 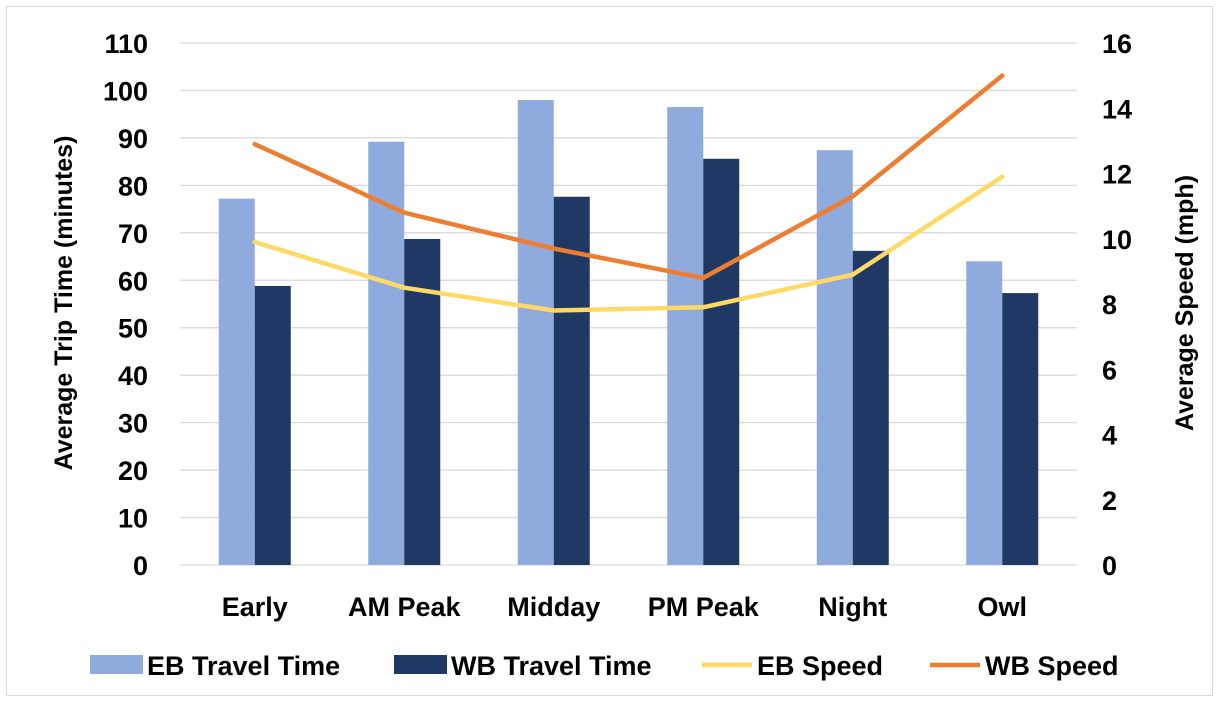 I want to click on y-tick-label: 80, so click(x=133, y=186).